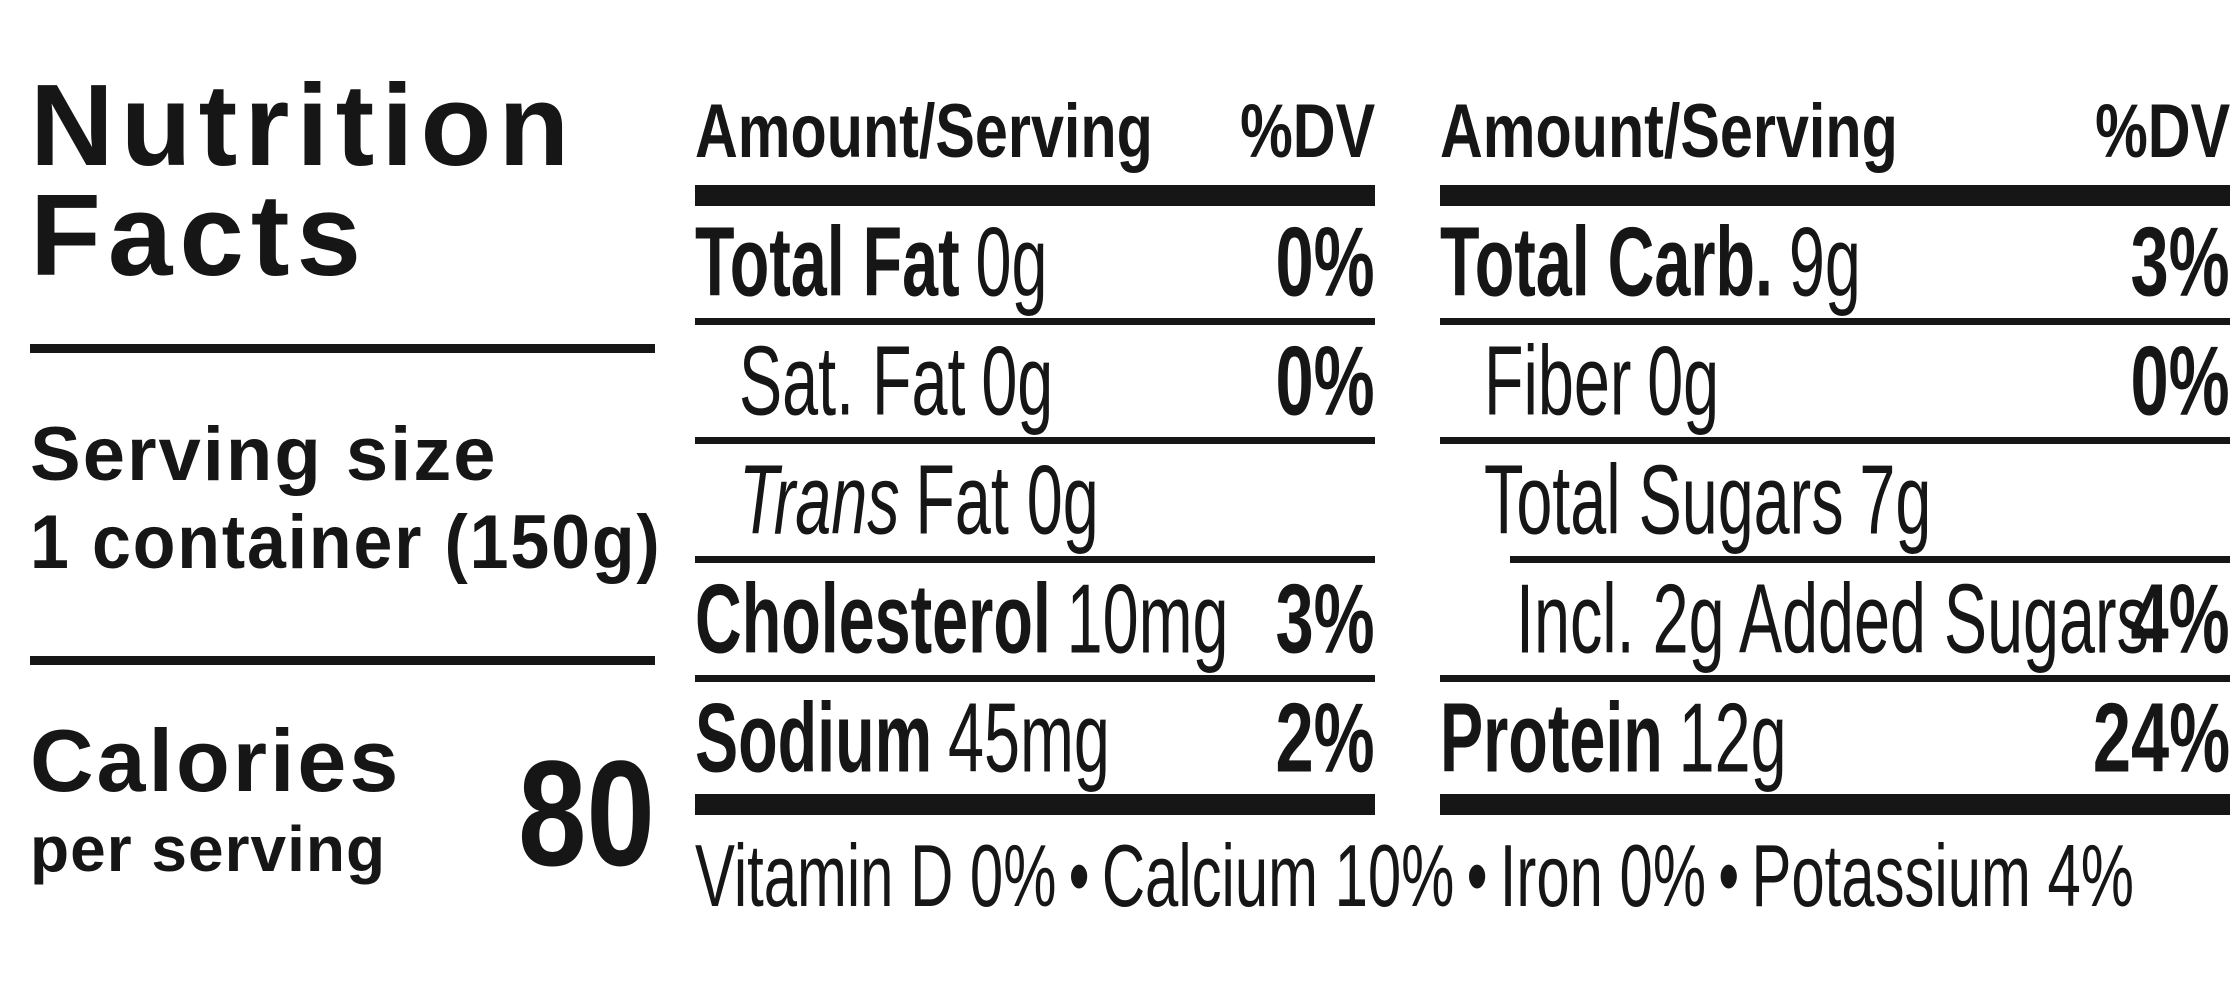 Image resolution: width=2232 pixels, height=1000 pixels. What do you see at coordinates (814, 737) in the screenshot?
I see `nutrient-name: Sodium` at bounding box center [814, 737].